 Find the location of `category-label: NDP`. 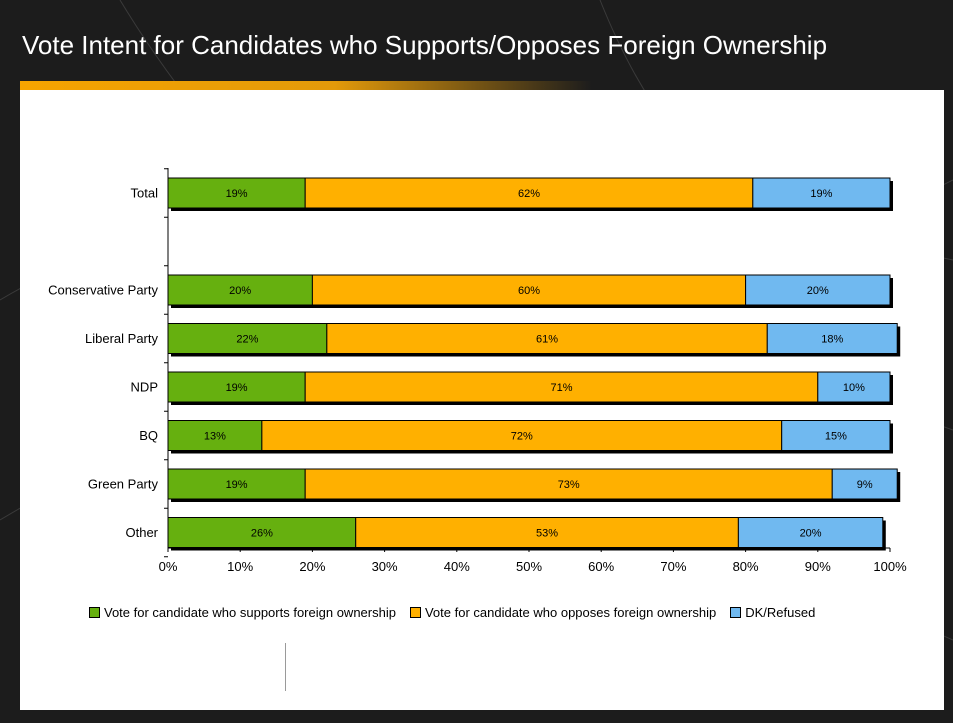

category-label: NDP is located at coordinates (144, 387).